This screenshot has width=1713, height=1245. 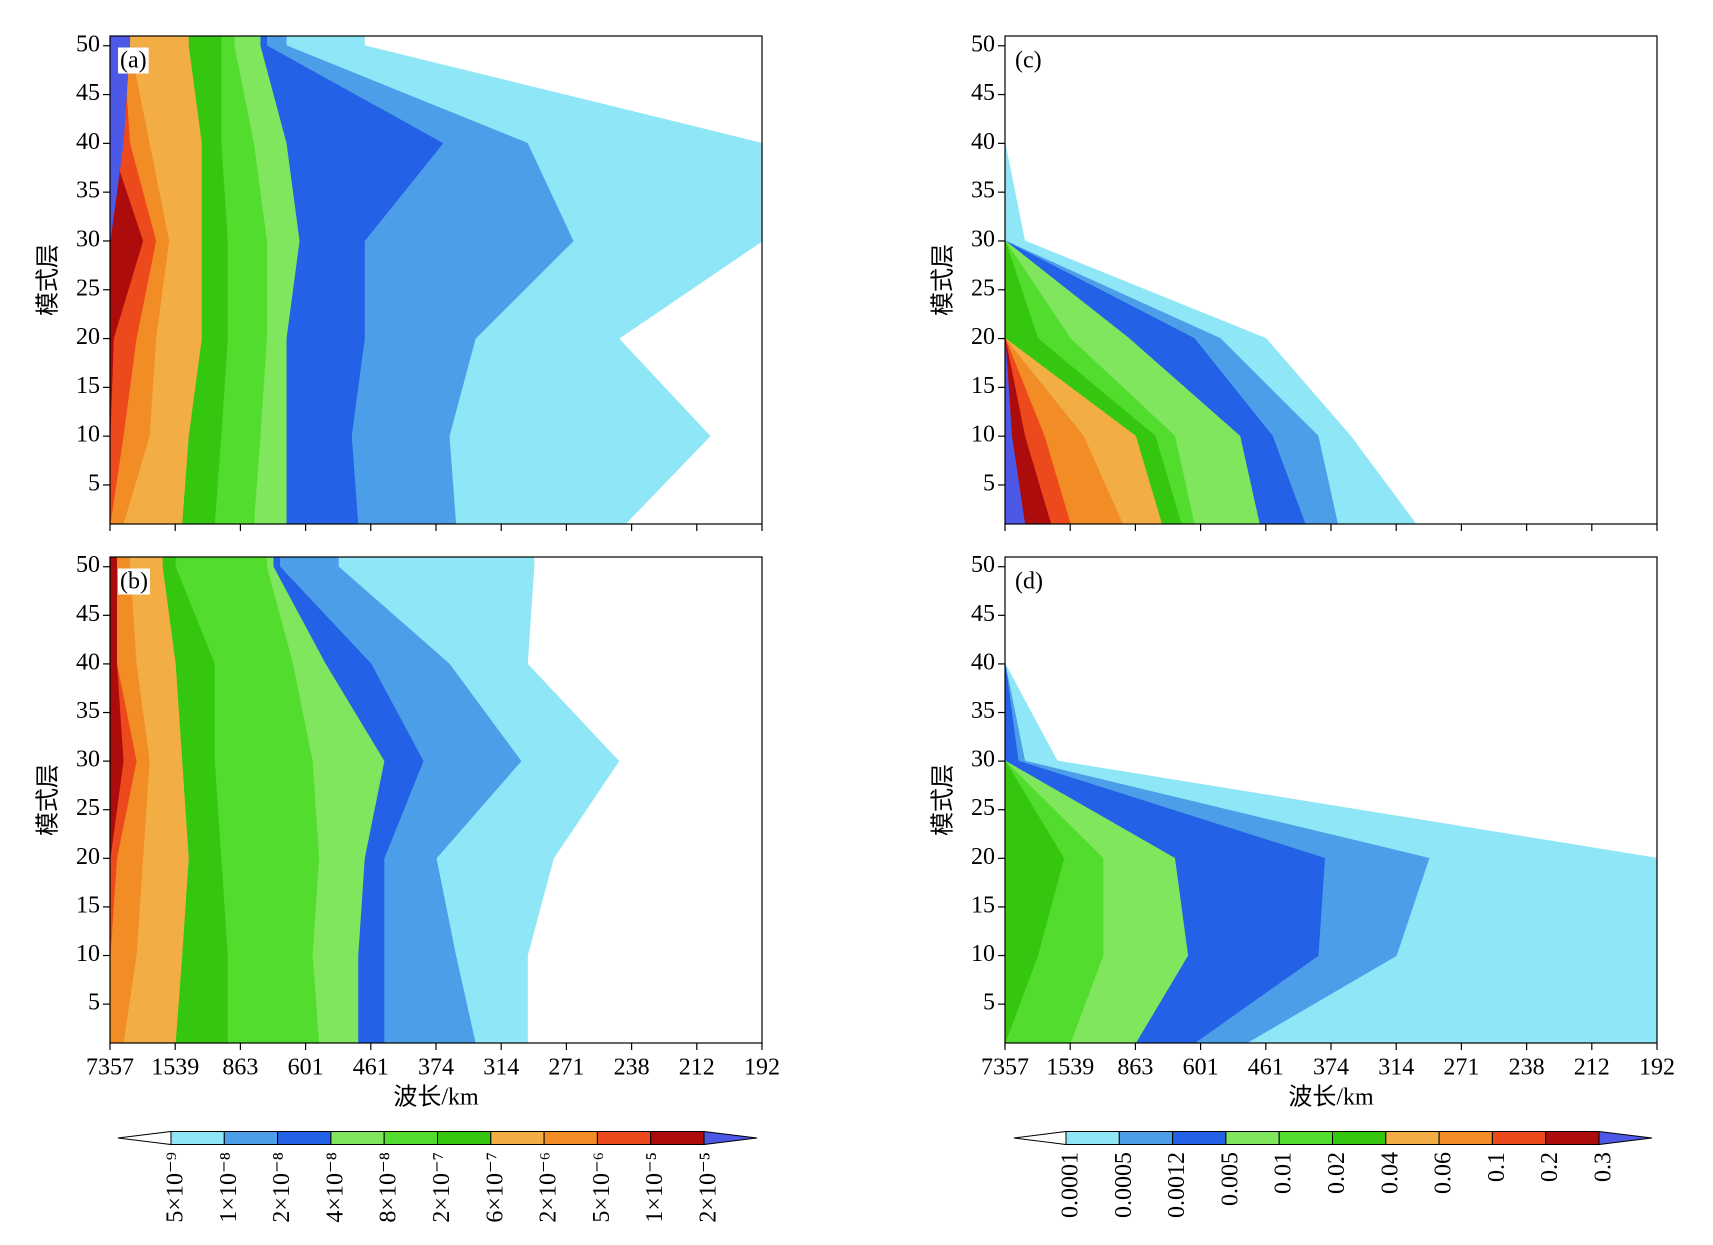 I want to click on colorbar-label: 2×10⁻⁶, so click(x=549, y=1187).